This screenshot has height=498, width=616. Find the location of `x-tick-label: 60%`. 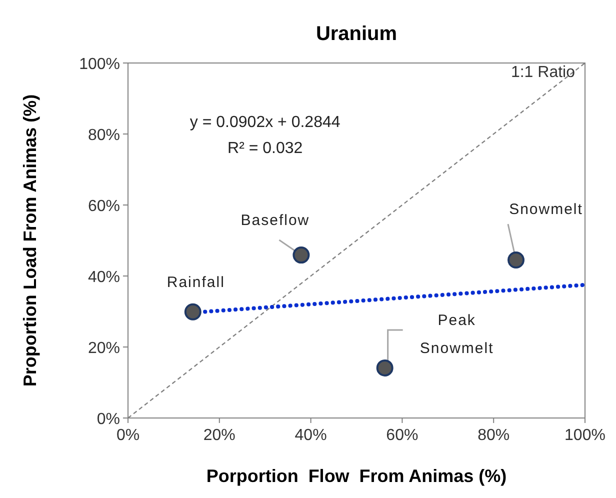

x-tick-label: 60% is located at coordinates (402, 435).